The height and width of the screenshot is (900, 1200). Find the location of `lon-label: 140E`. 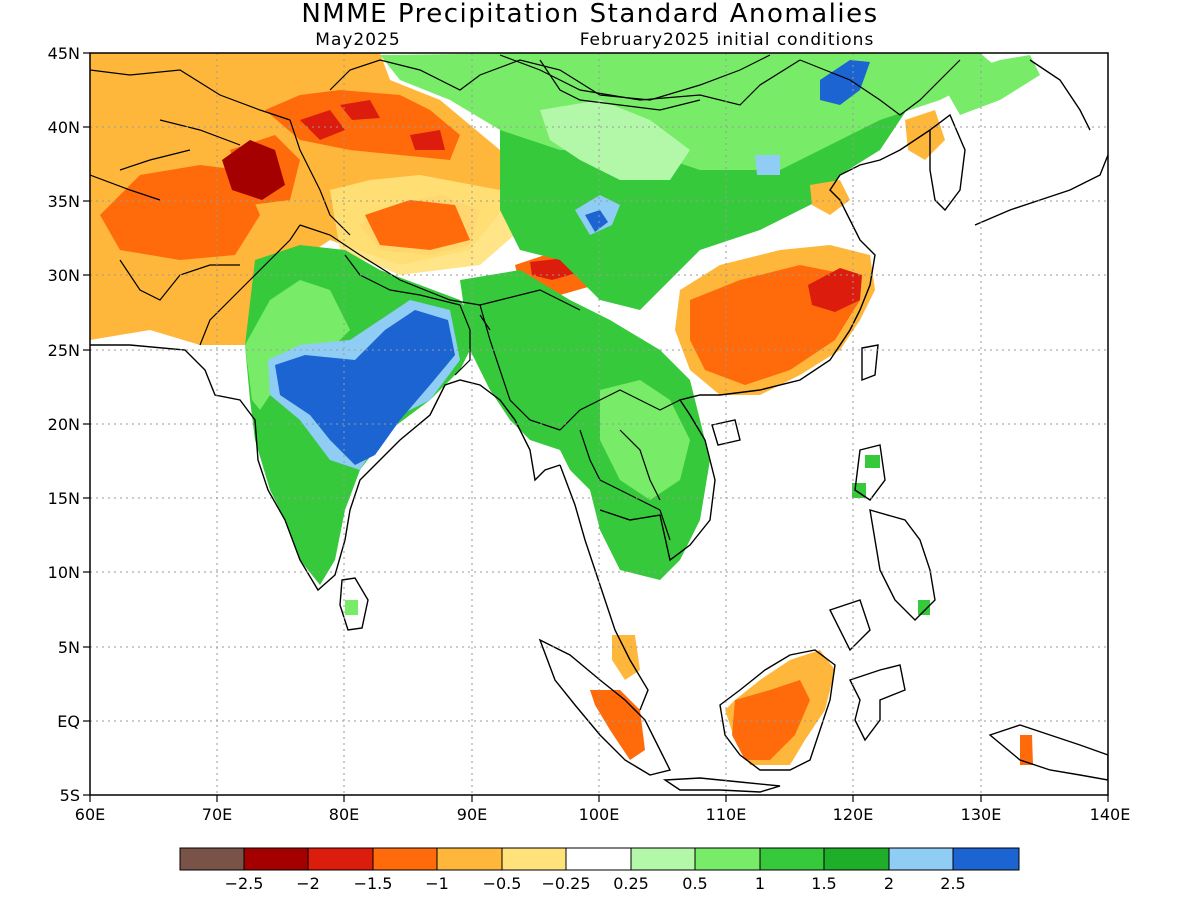

lon-label: 140E is located at coordinates (1110, 814).